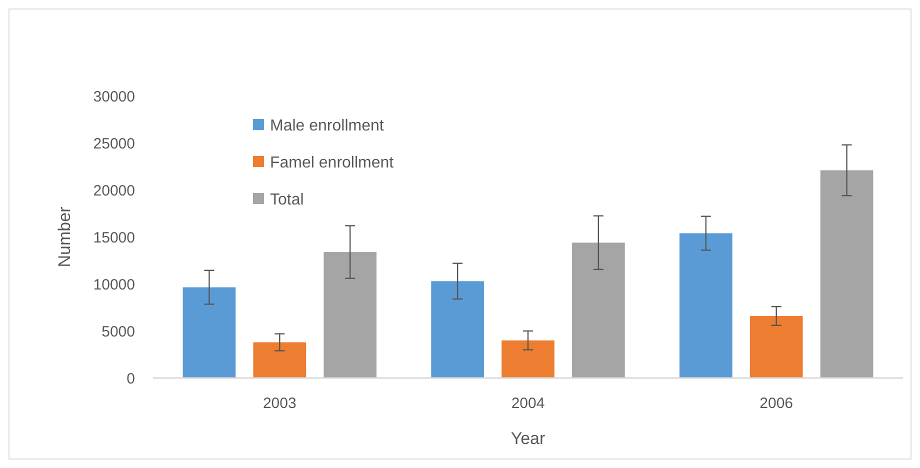  Describe the element at coordinates (332, 163) in the screenshot. I see `legend-label: Famel enrollment` at that location.